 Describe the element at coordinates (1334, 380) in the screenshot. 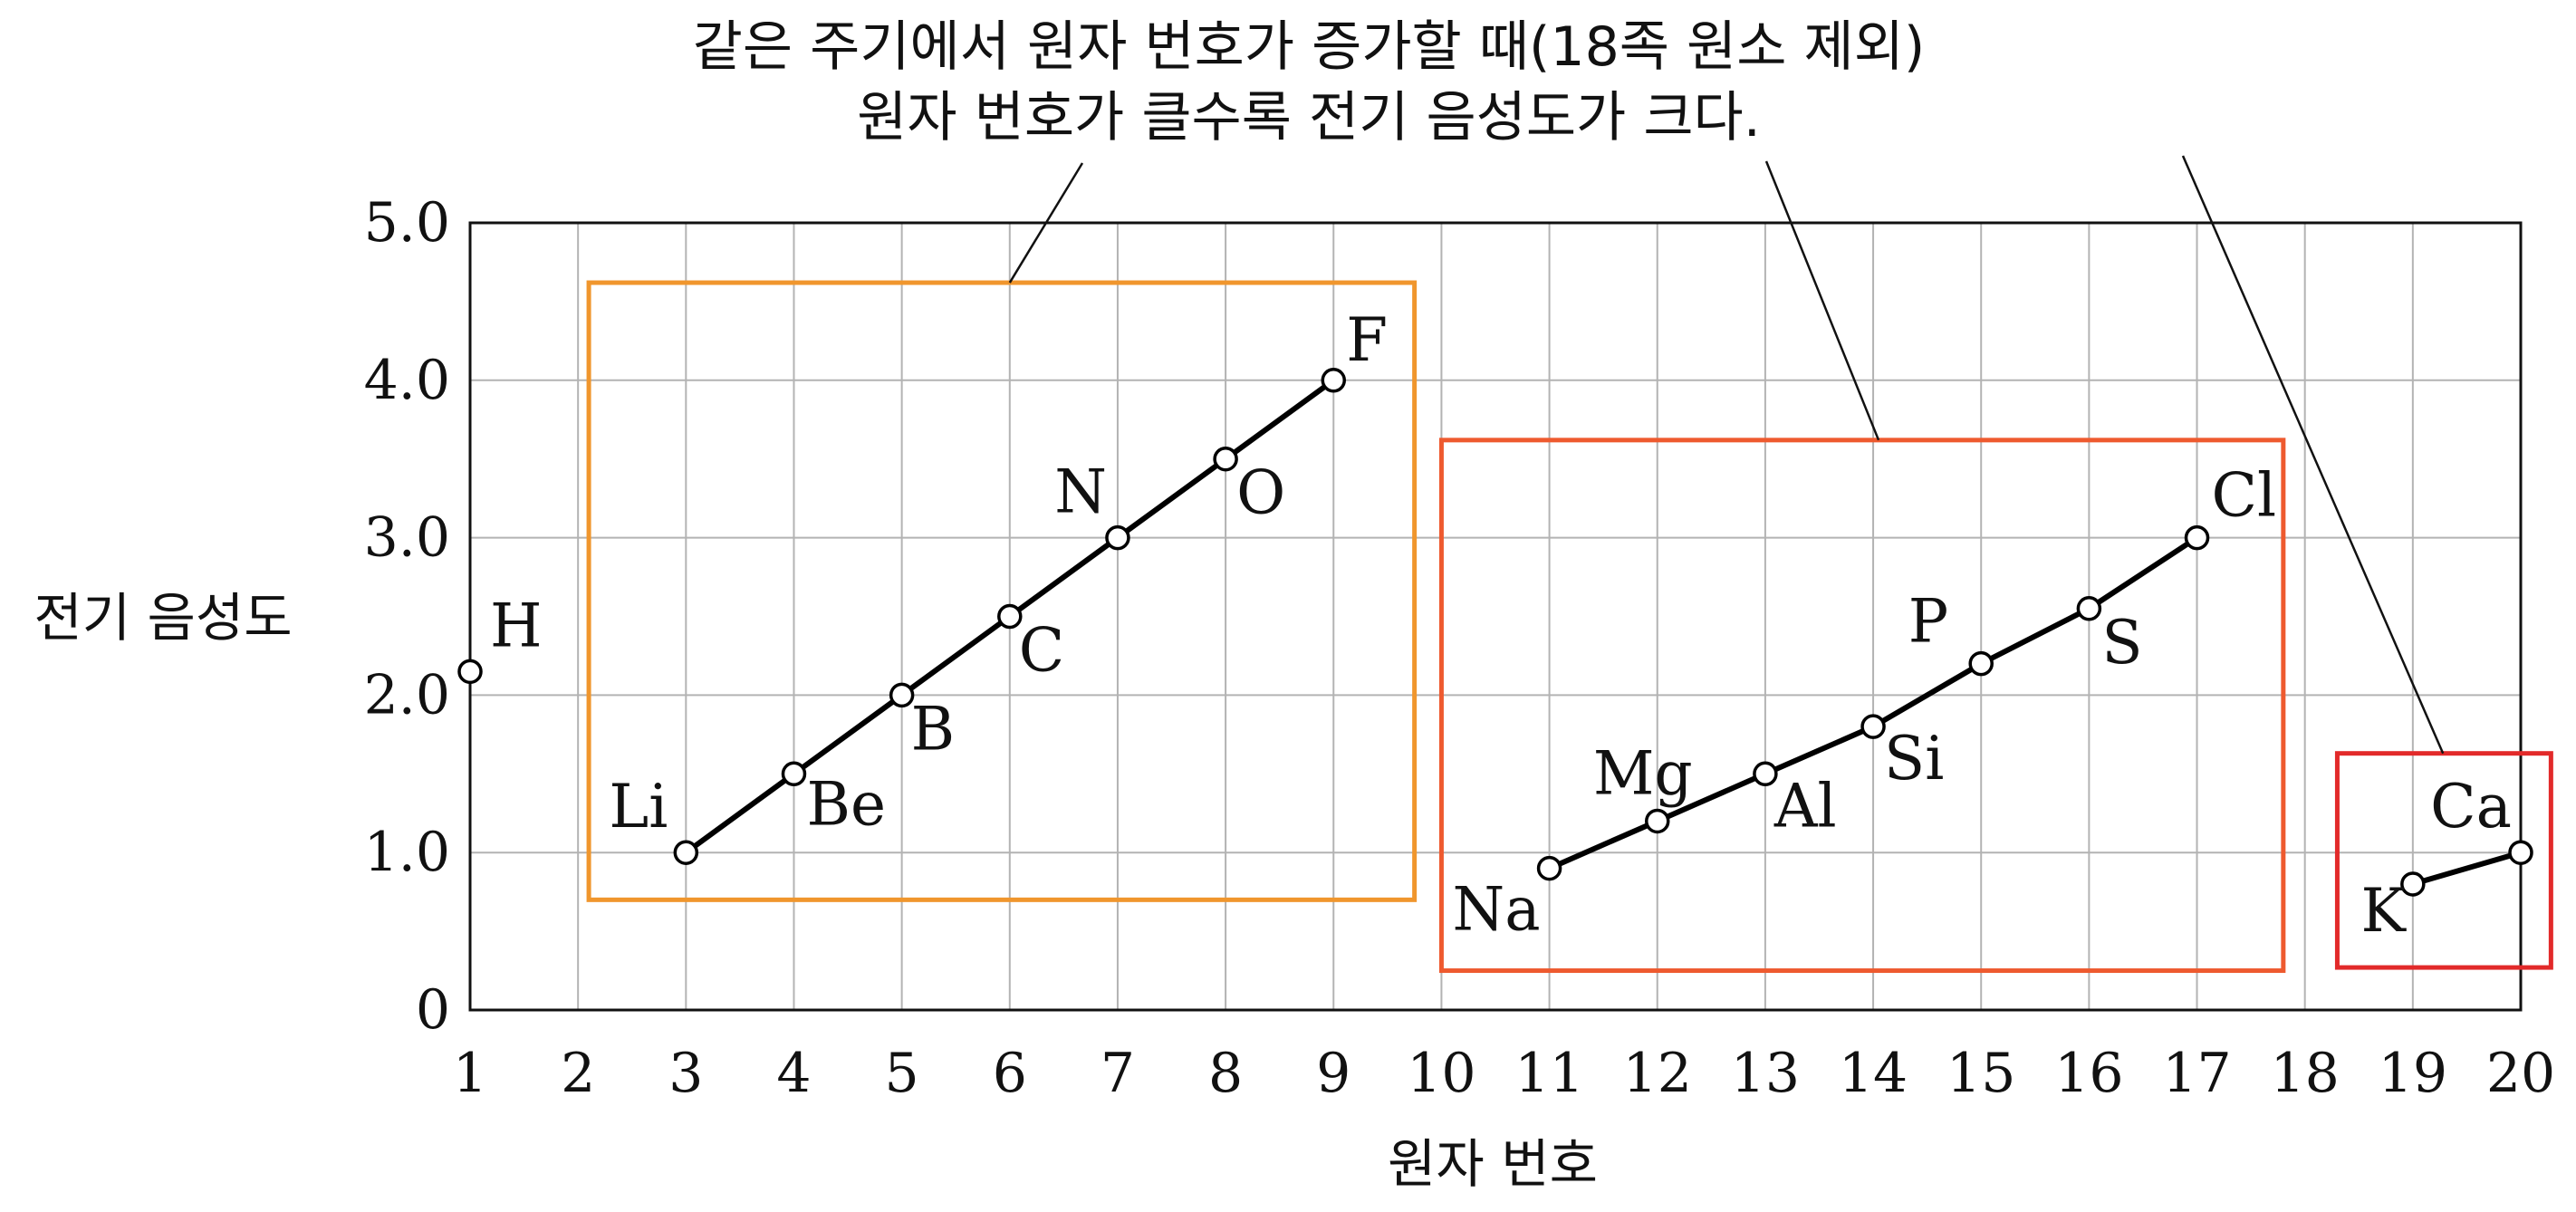

I see `data-point-F` at that location.